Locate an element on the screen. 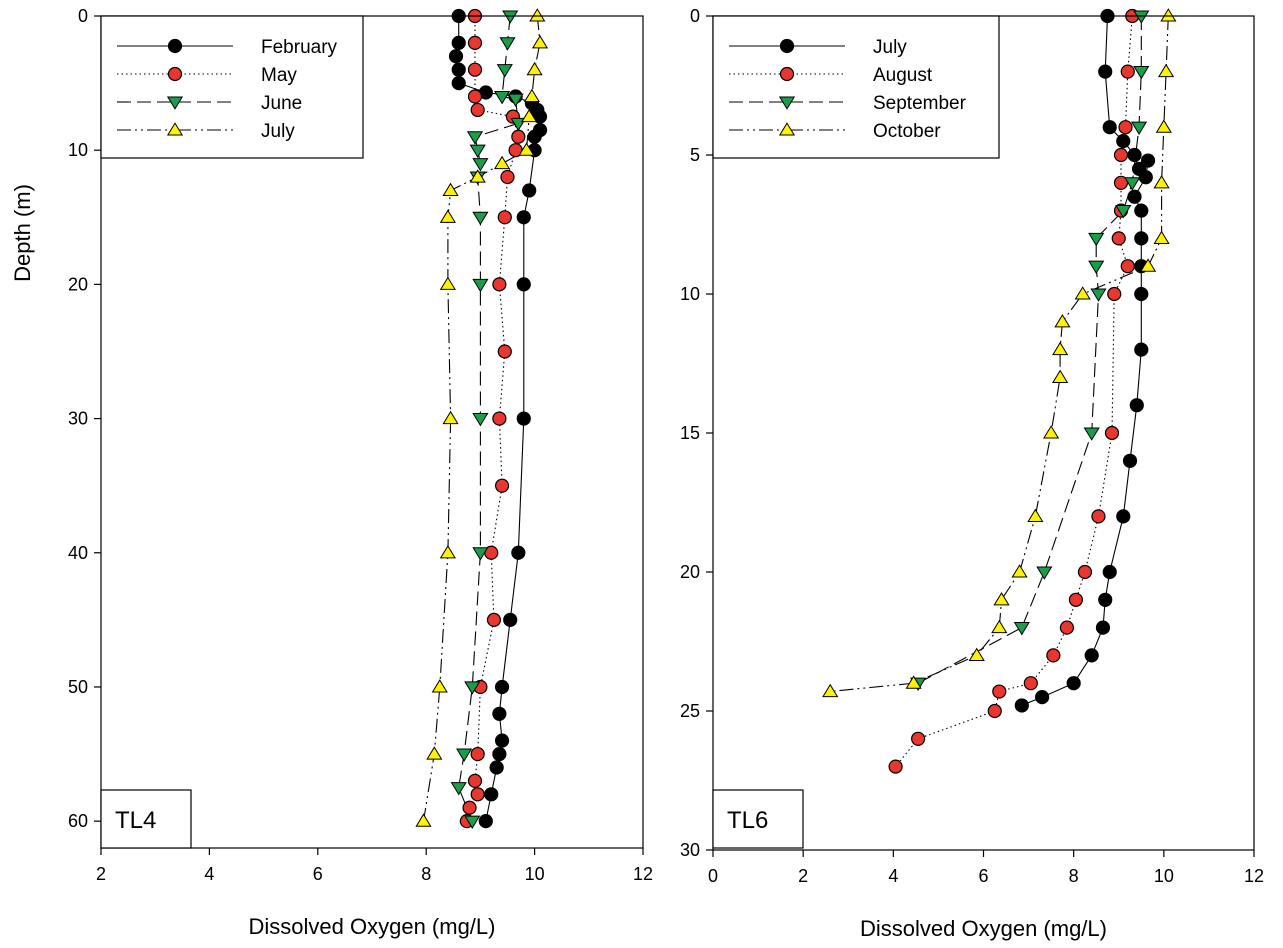 This screenshot has width=1283, height=948. legend-entry-may: May is located at coordinates (279, 75).